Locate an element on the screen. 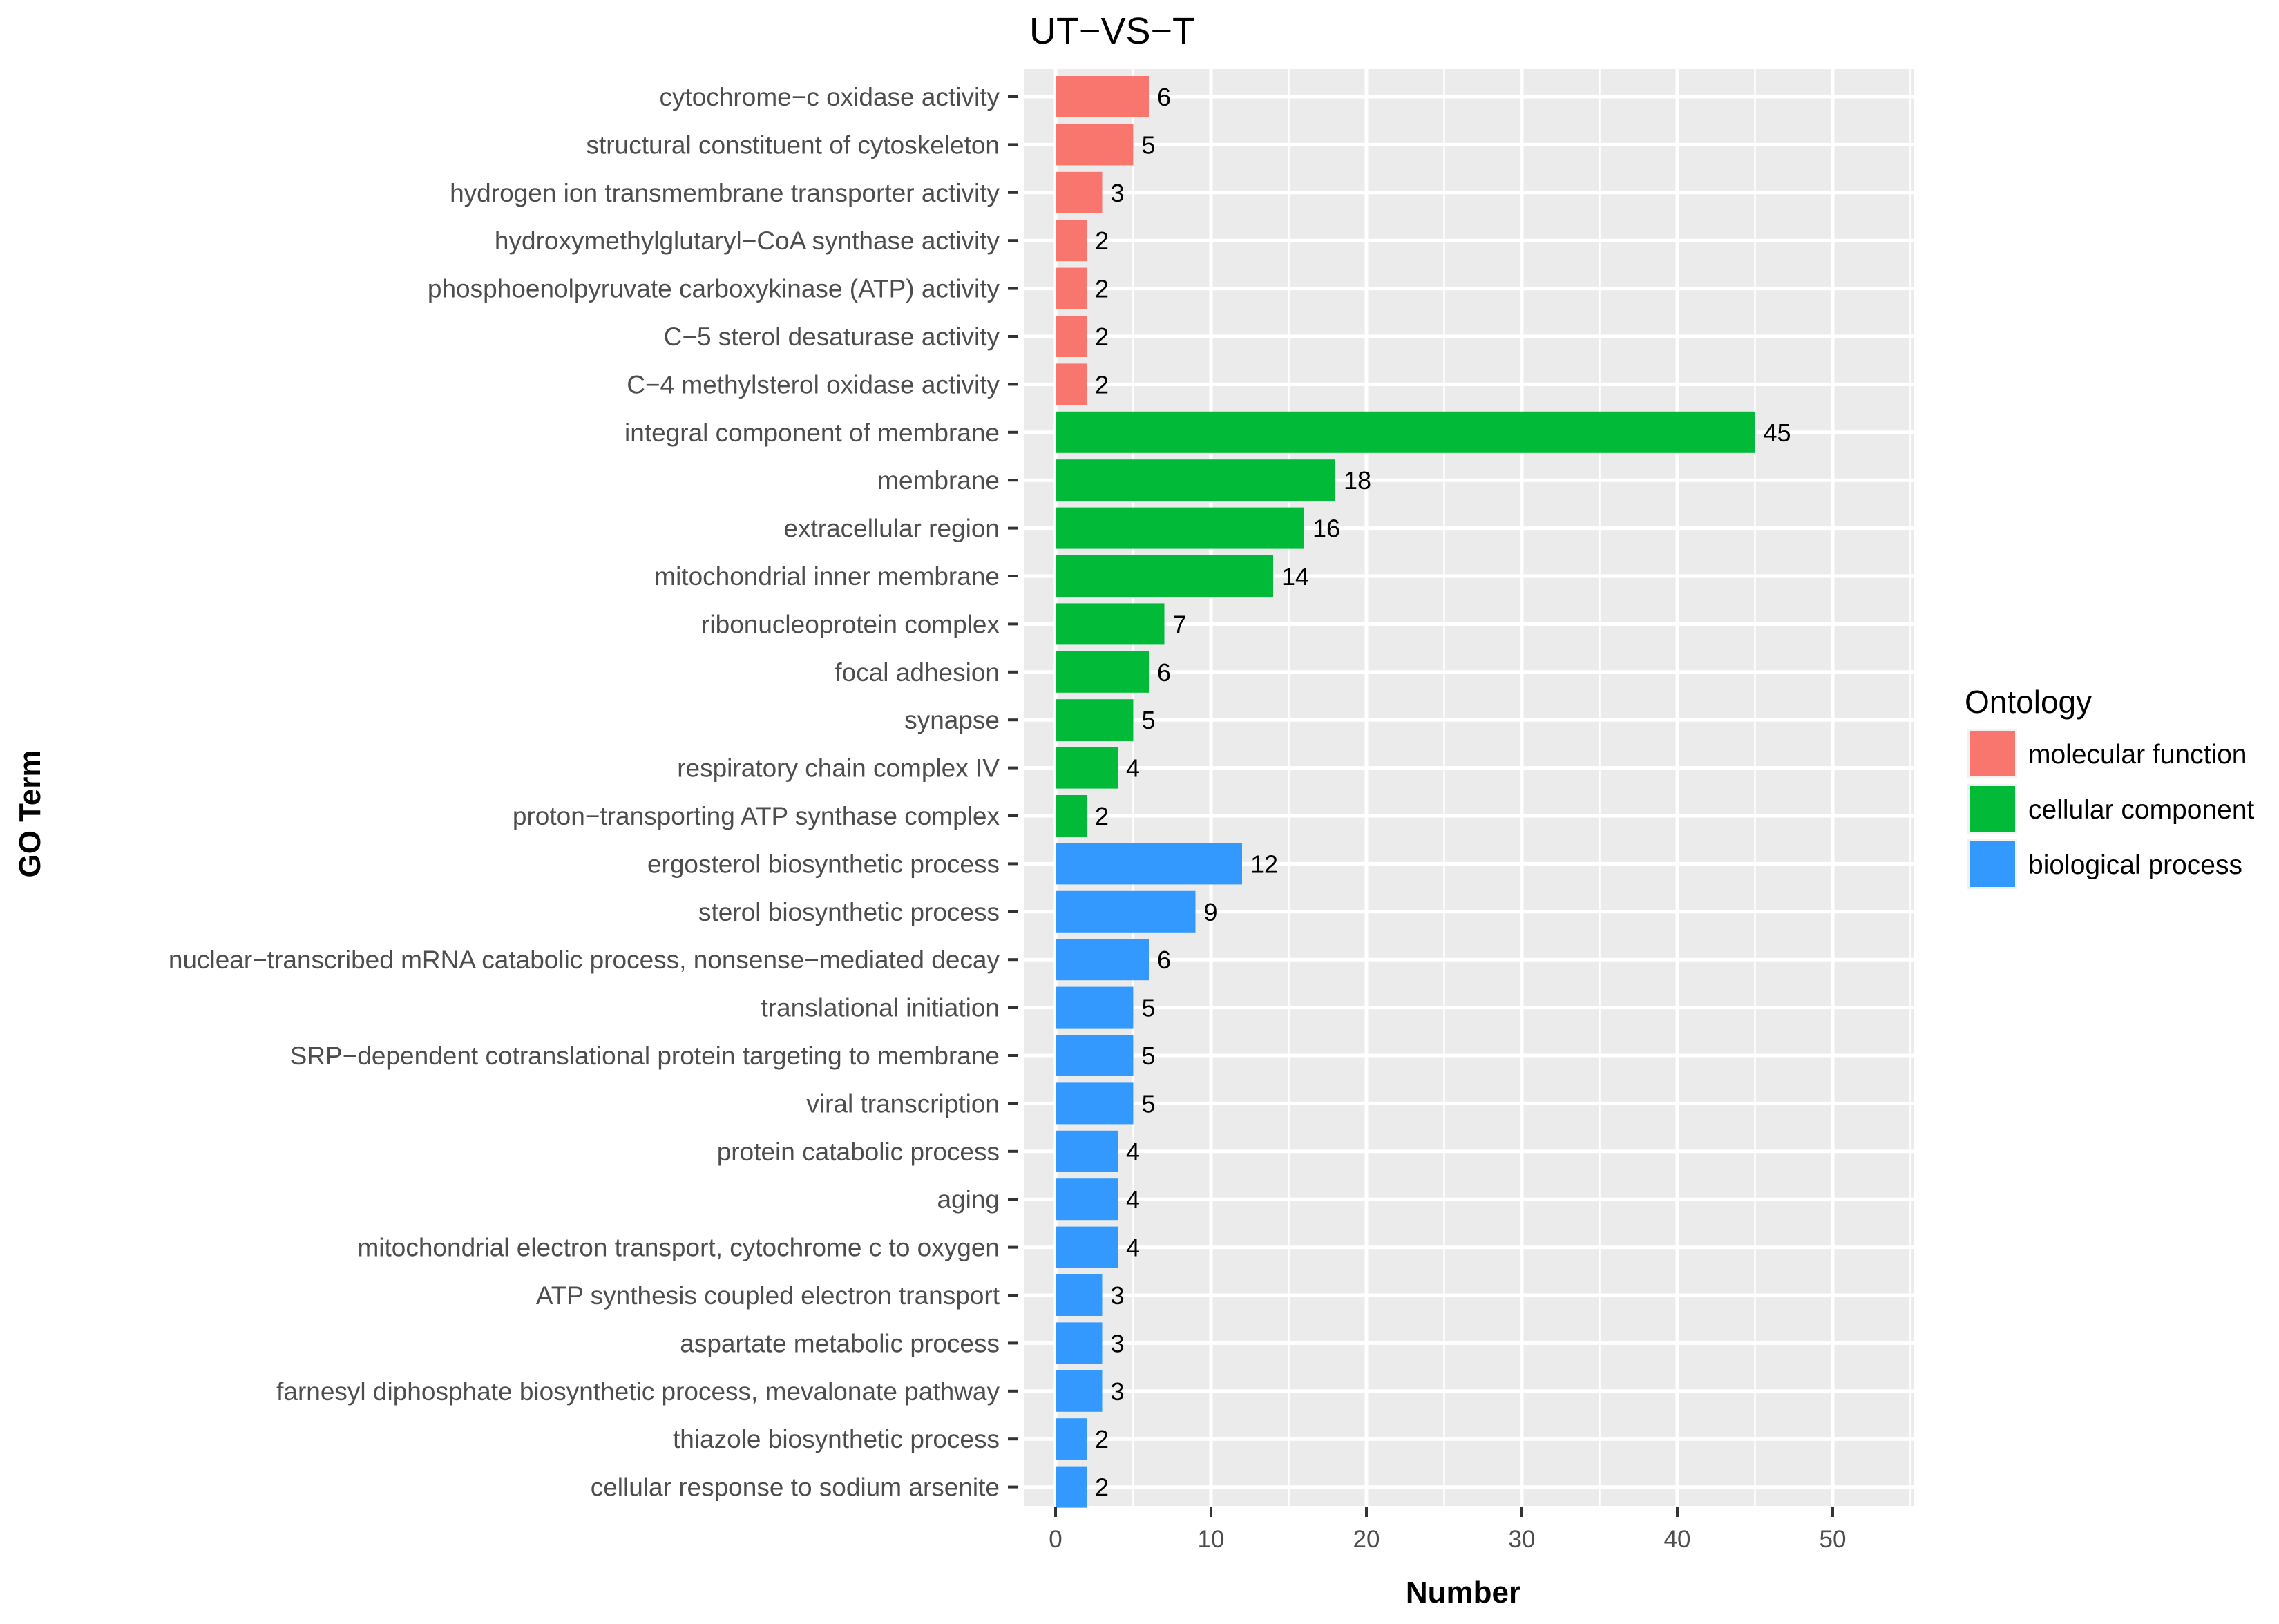  y-axis-label: translational initiation is located at coordinates (881, 1008).